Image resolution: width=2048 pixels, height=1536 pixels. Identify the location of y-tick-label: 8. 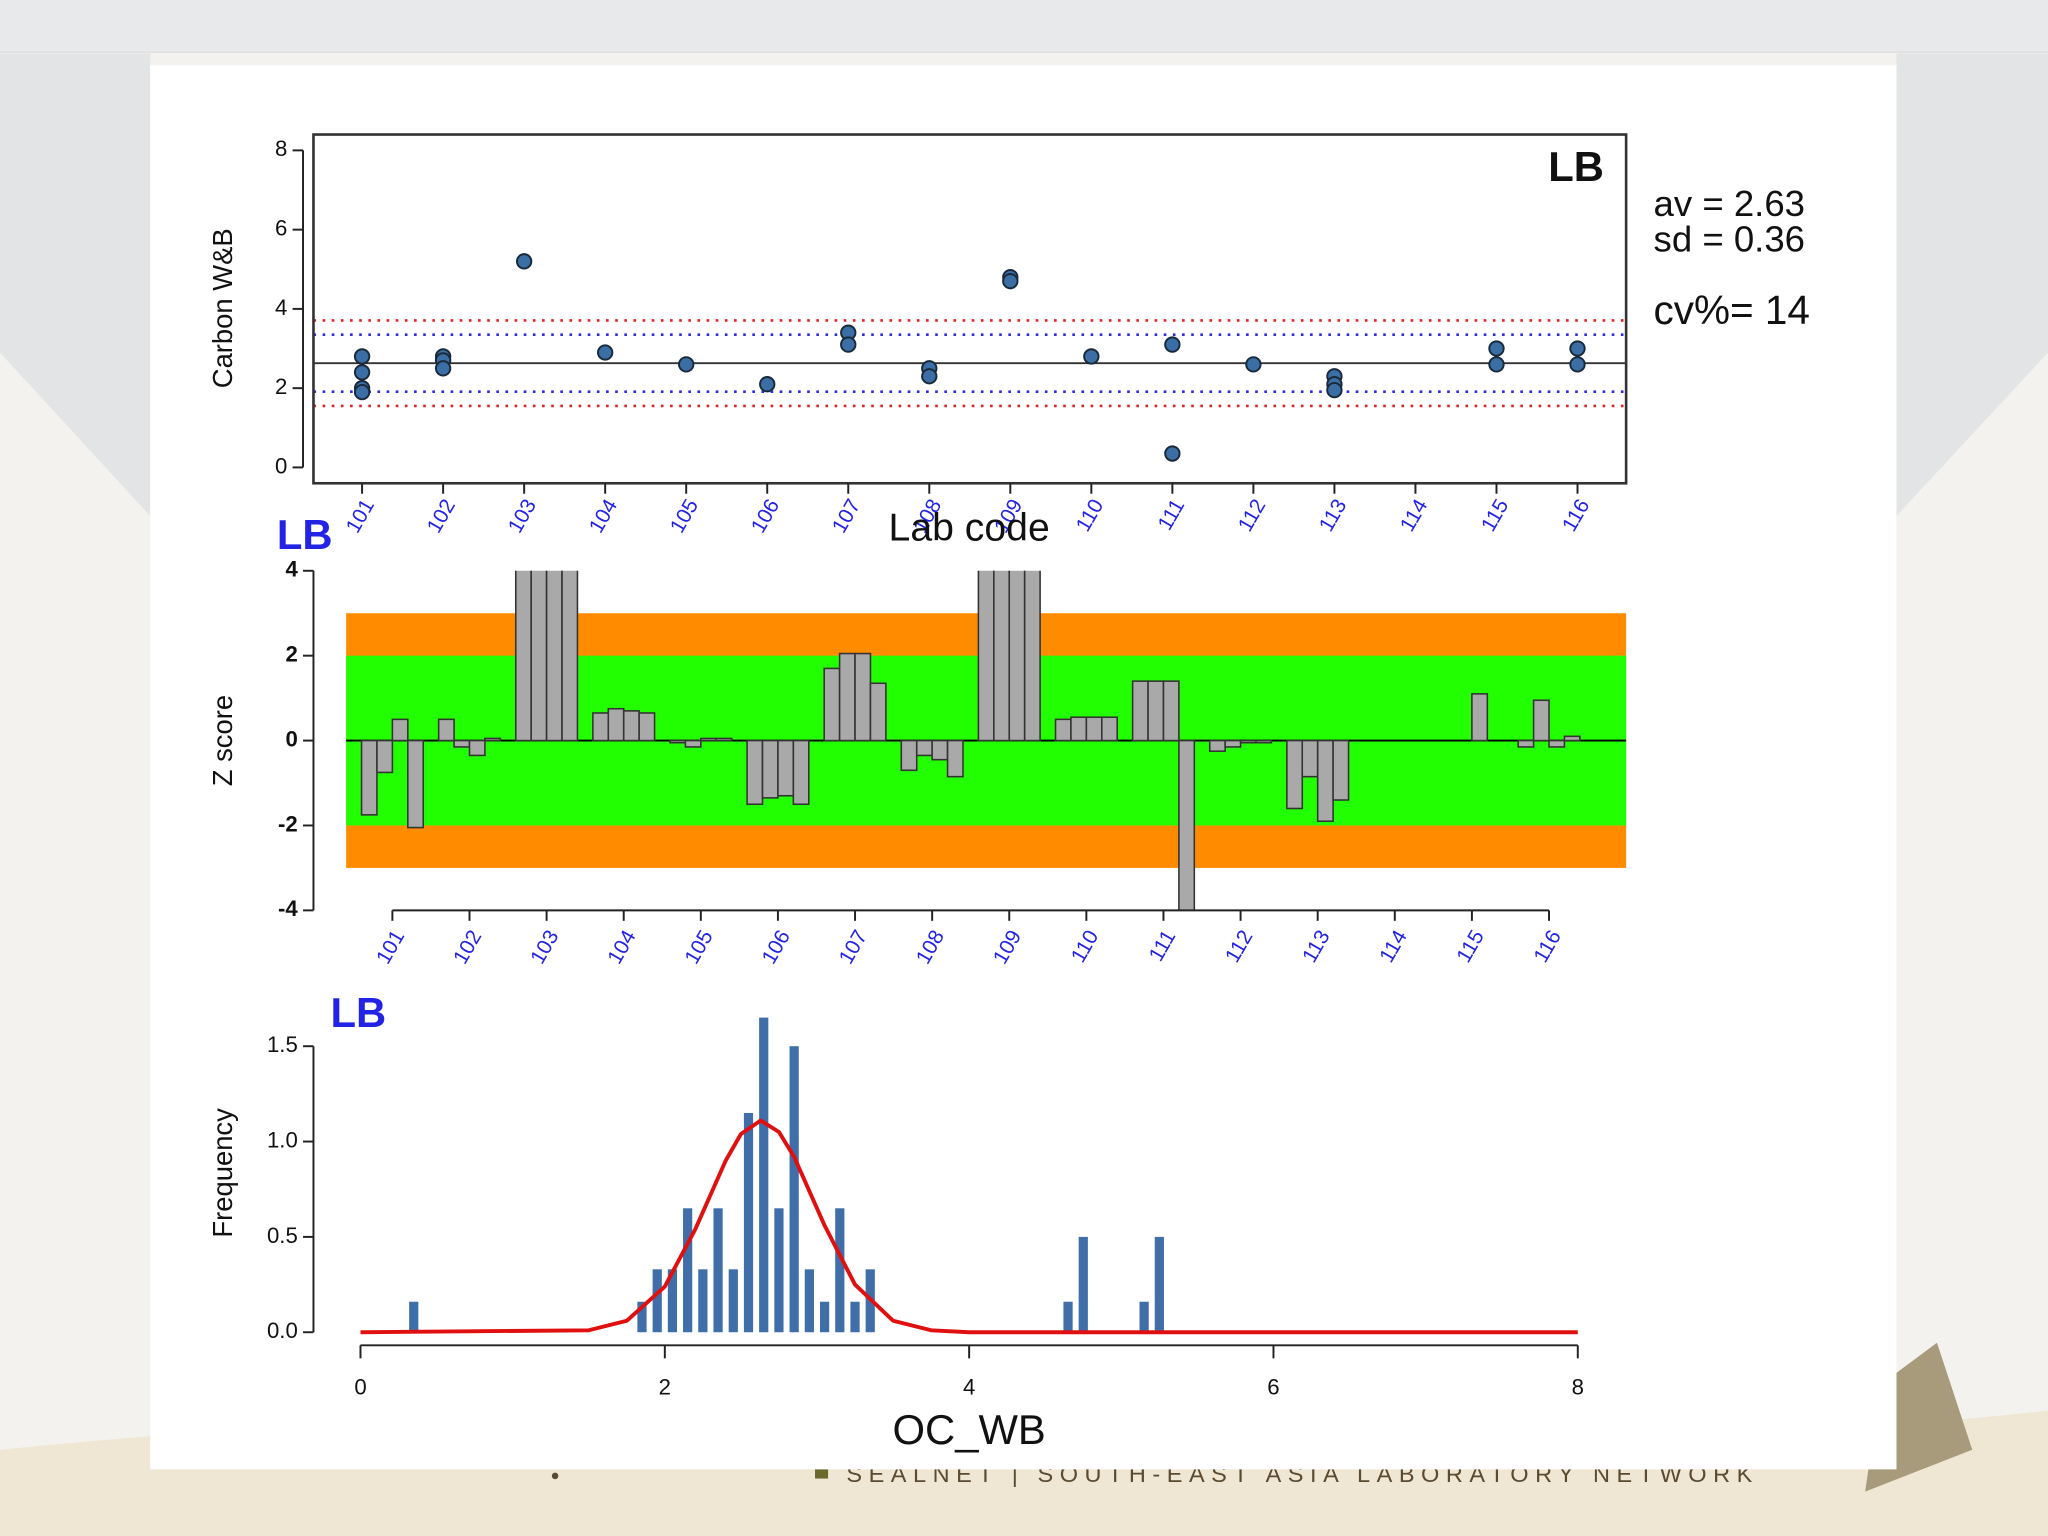
(281, 148).